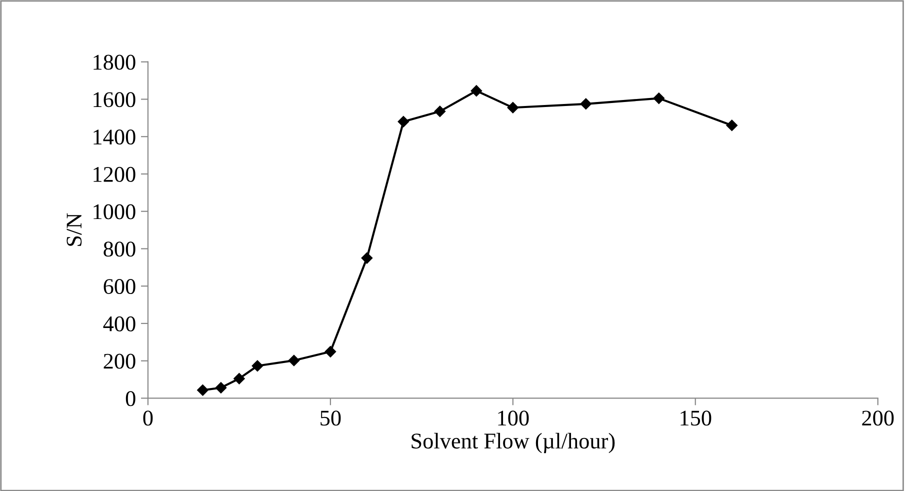 This screenshot has height=491, width=905. What do you see at coordinates (696, 418) in the screenshot?
I see `x-tick-label: 150` at bounding box center [696, 418].